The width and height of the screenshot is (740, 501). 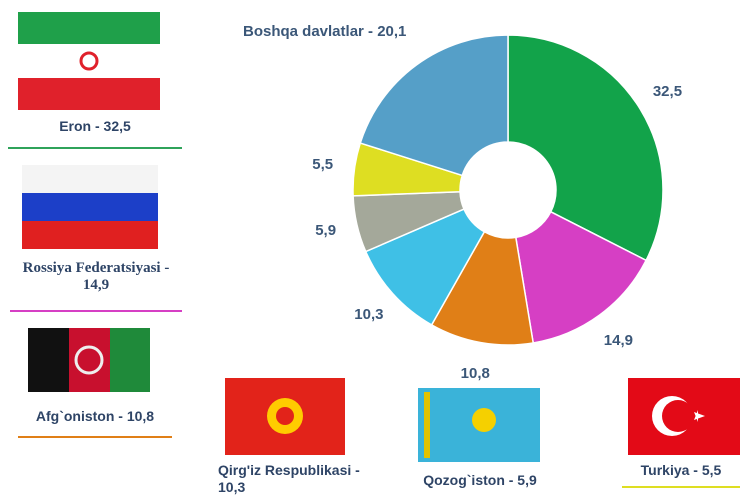 What do you see at coordinates (289, 478) in the screenshot?
I see `flag-caption: Qirg'iz Respublikasi - 10,3` at bounding box center [289, 478].